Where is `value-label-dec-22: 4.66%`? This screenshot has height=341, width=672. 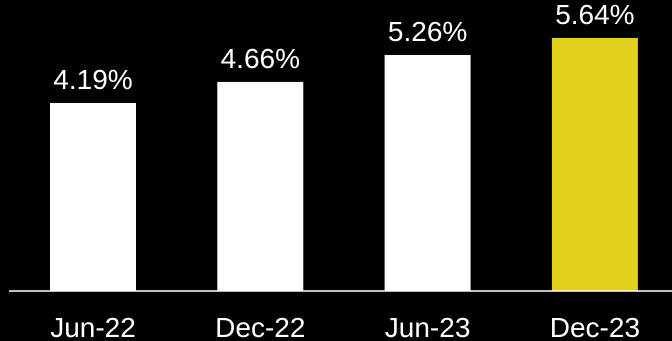
value-label-dec-22: 4.66% is located at coordinates (260, 58).